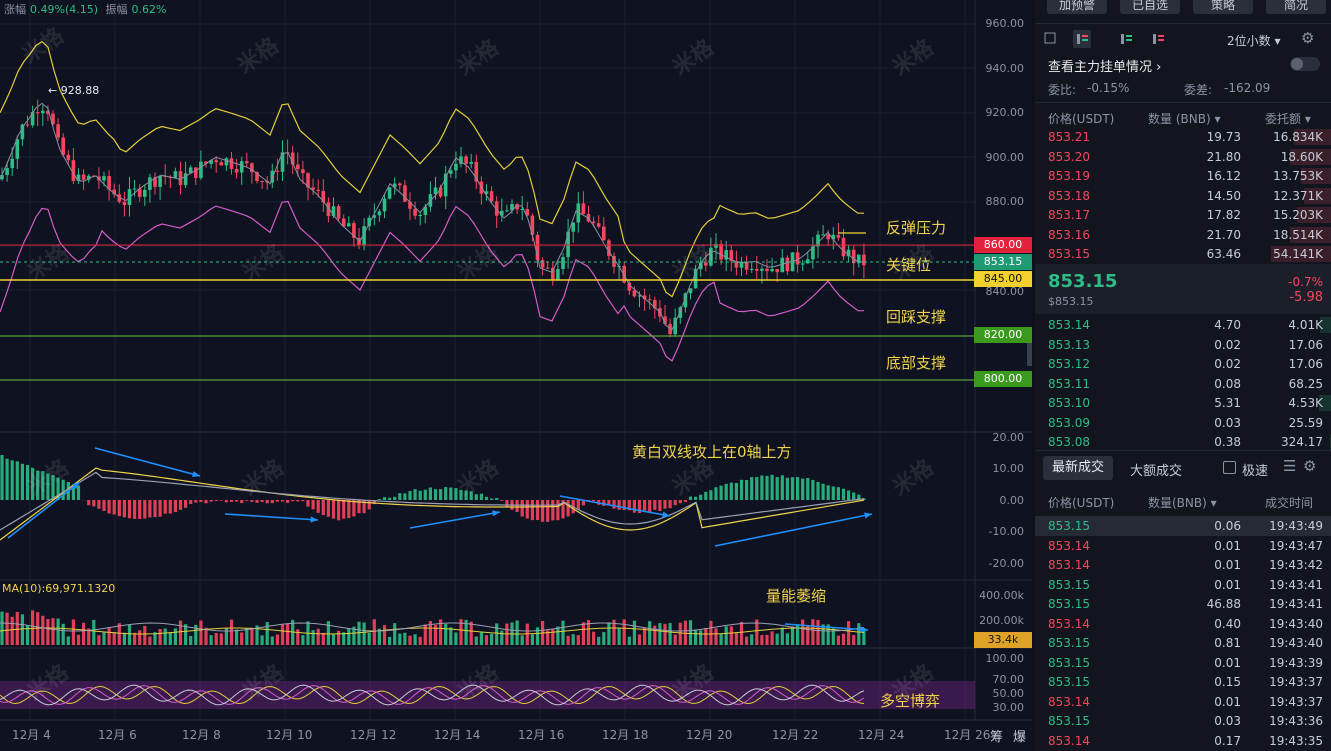  I want to click on tab-large-trades: 大额成交, so click(1156, 471).